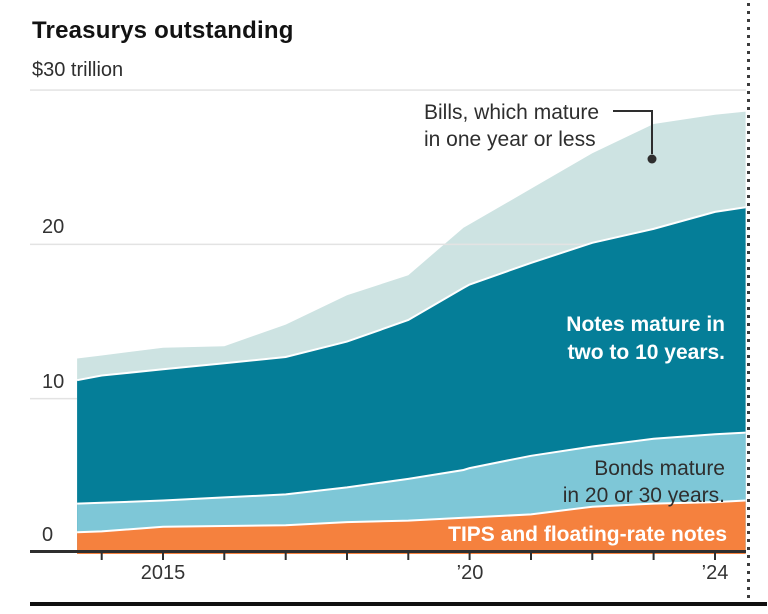 Image resolution: width=768 pixels, height=614 pixels. I want to click on series-label-tips: TIPS and floating-rate notes, so click(587, 534).